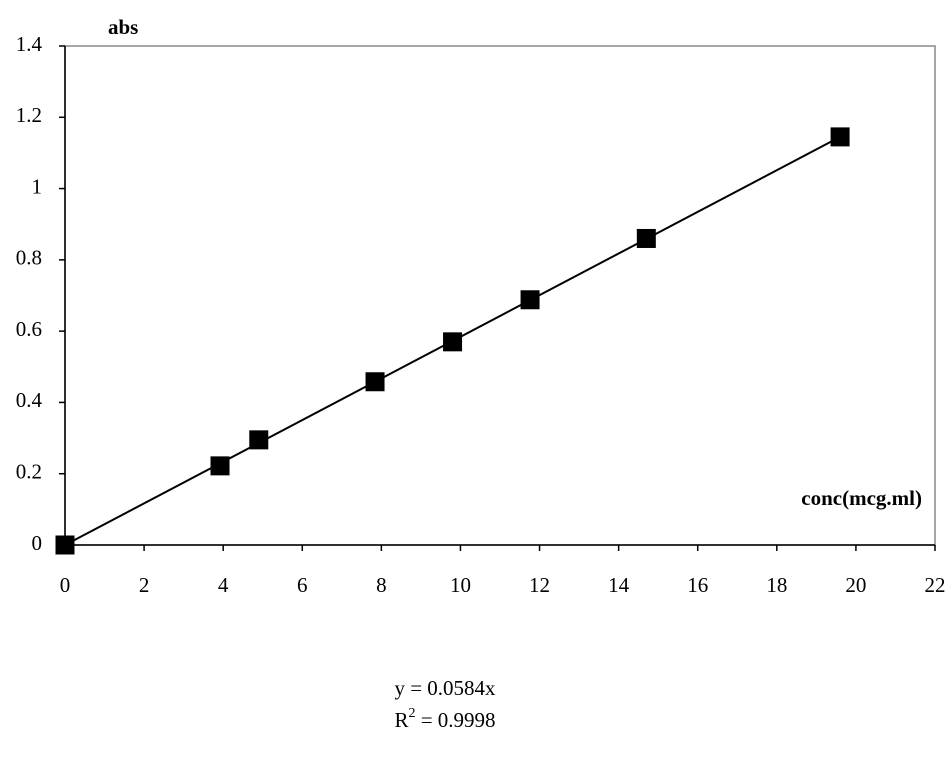  I want to click on y-tick-label: 1.4, so click(29, 44).